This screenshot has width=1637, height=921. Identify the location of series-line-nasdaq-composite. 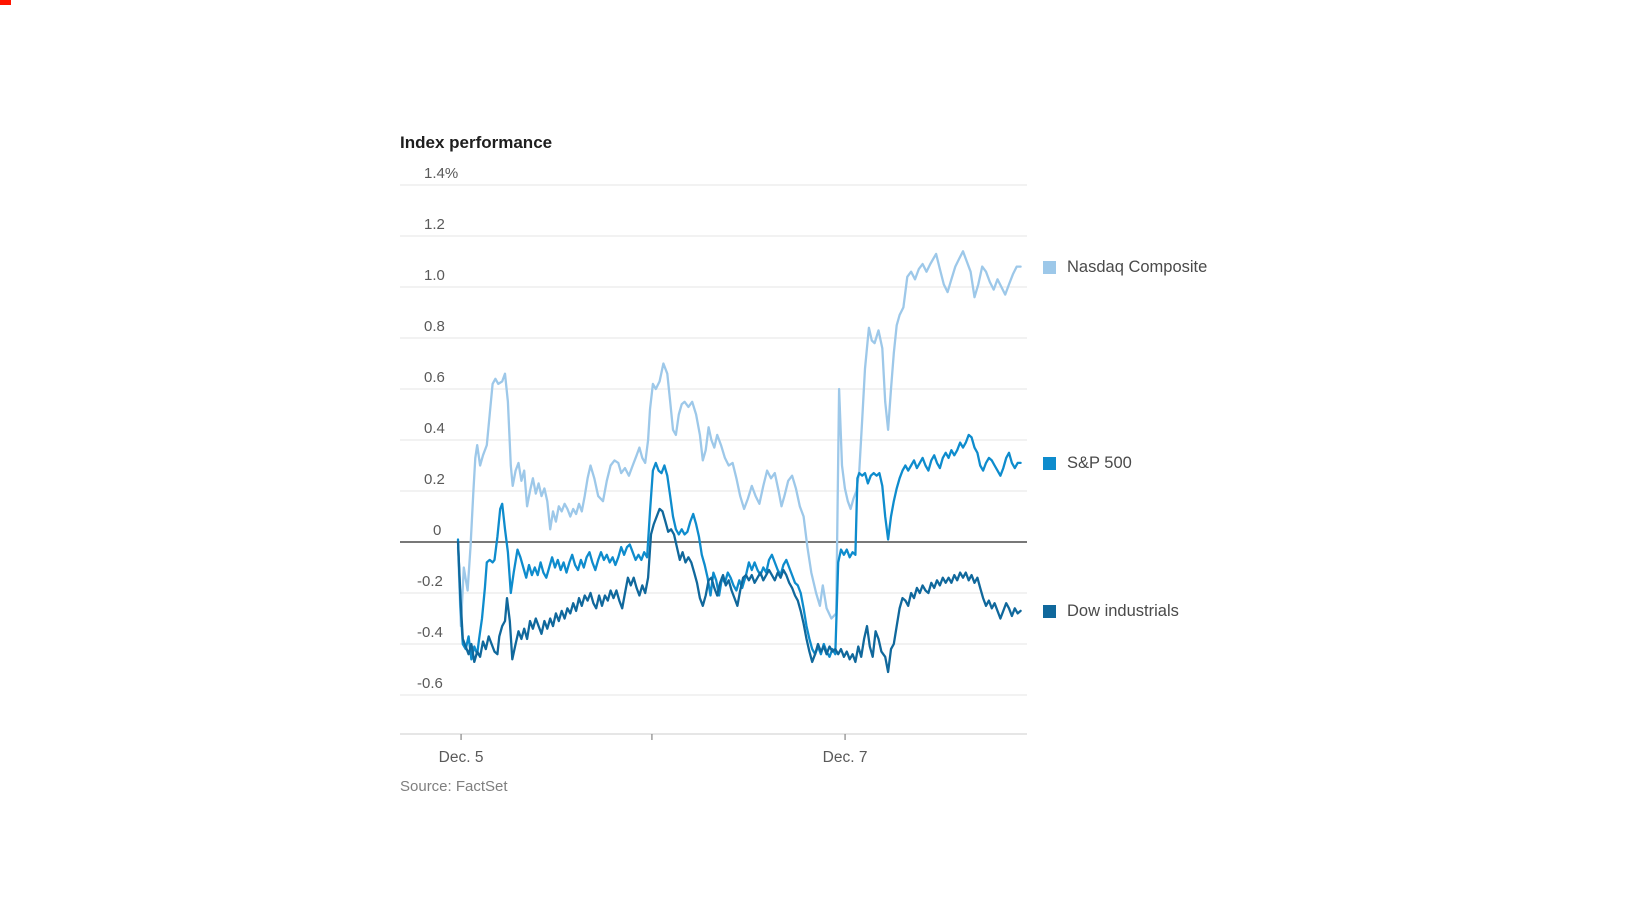
(739, 439).